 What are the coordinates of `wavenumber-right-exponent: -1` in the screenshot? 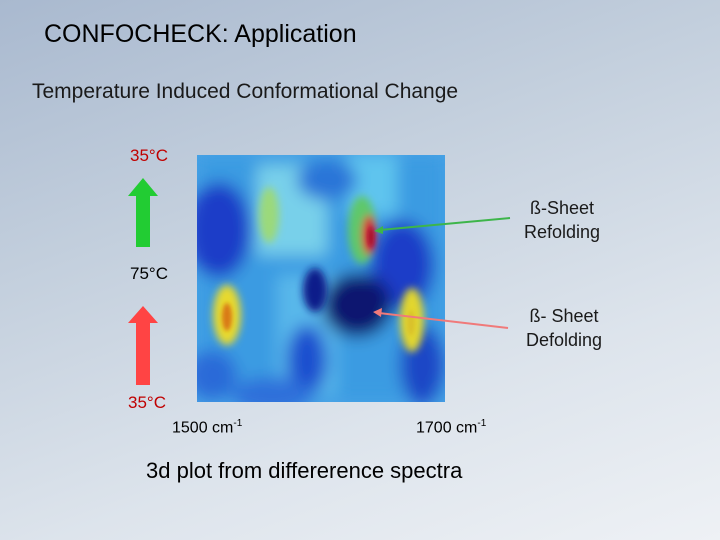 It's located at (482, 423).